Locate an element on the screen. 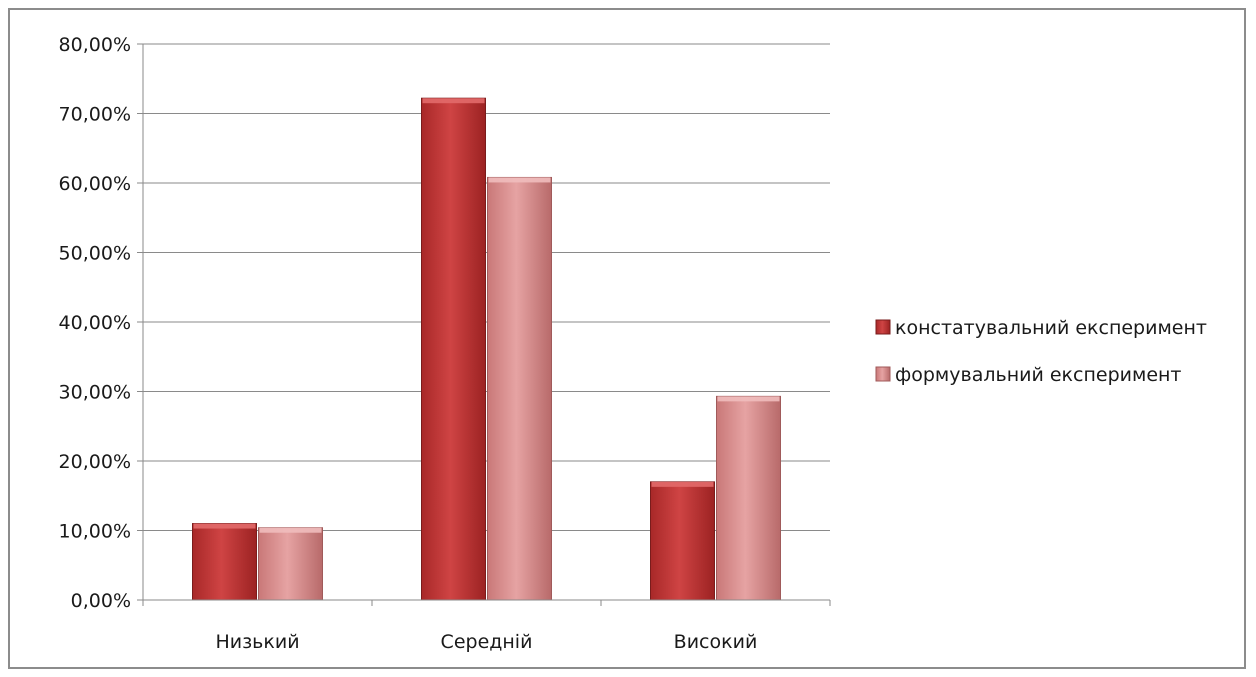 This screenshot has height=677, width=1256. legend-item: констатувальний експеримент is located at coordinates (1041, 328).